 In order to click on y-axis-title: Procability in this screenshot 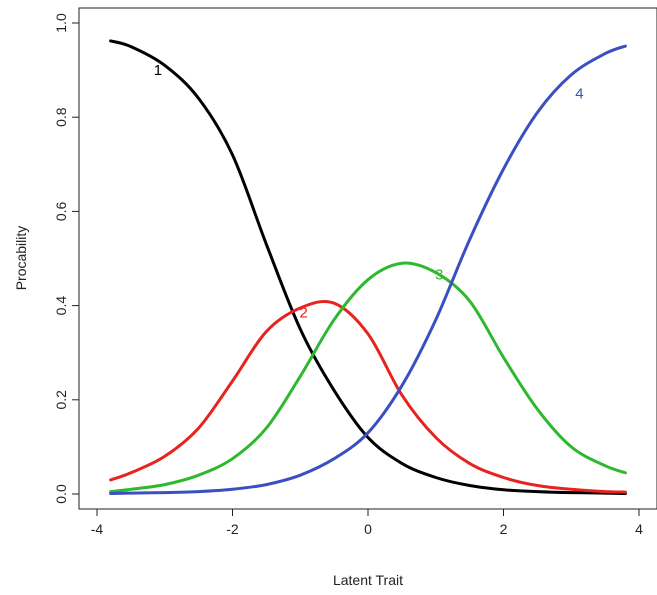, I will do `click(21, 258)`.